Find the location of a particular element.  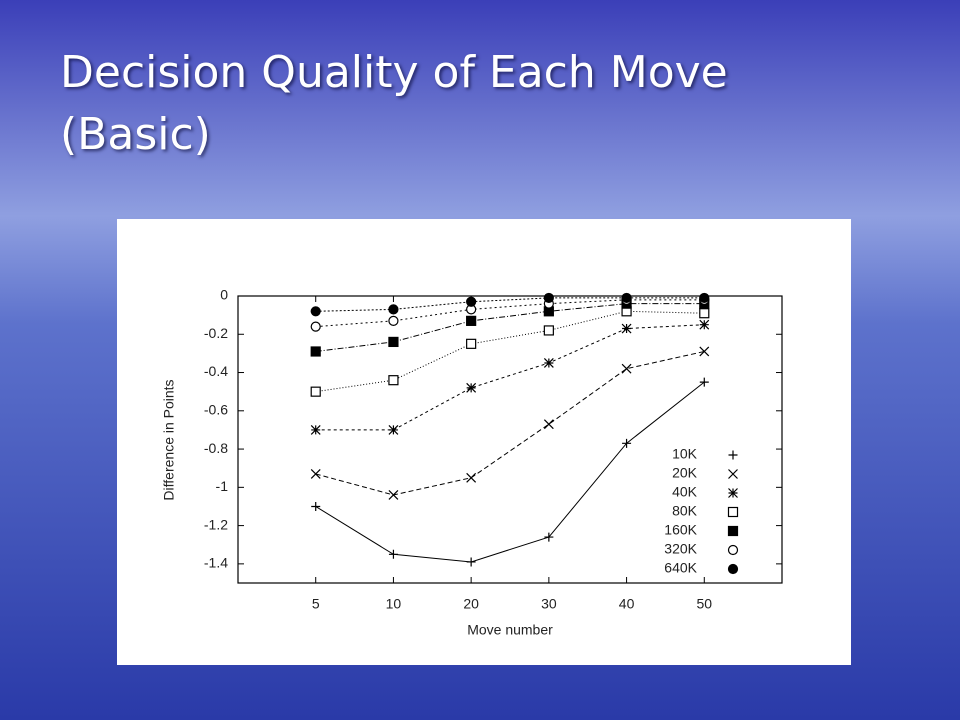

legend-label: 80K is located at coordinates (685, 511).